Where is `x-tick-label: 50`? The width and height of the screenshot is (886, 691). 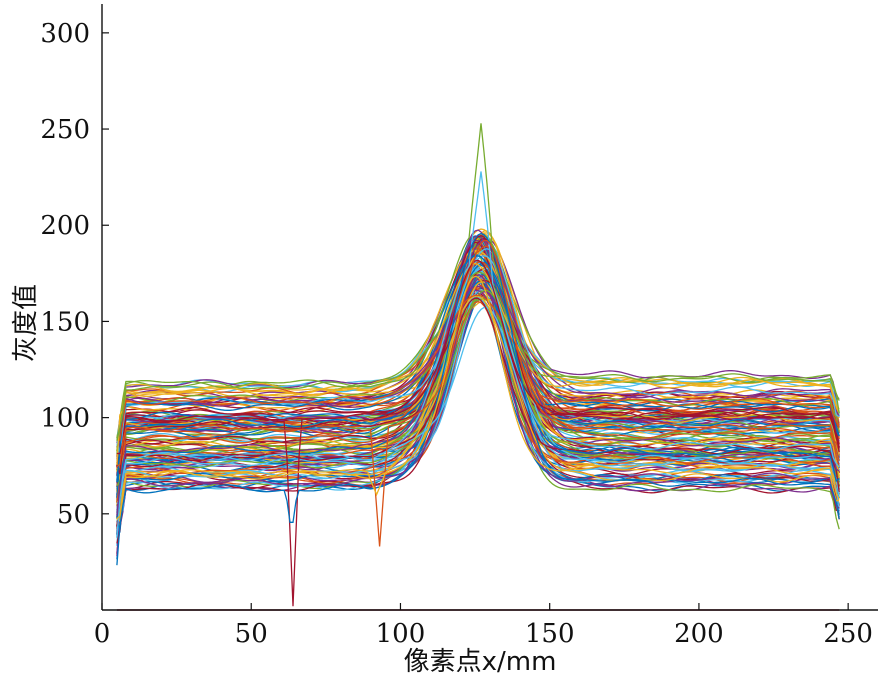
x-tick-label: 50 is located at coordinates (251, 634).